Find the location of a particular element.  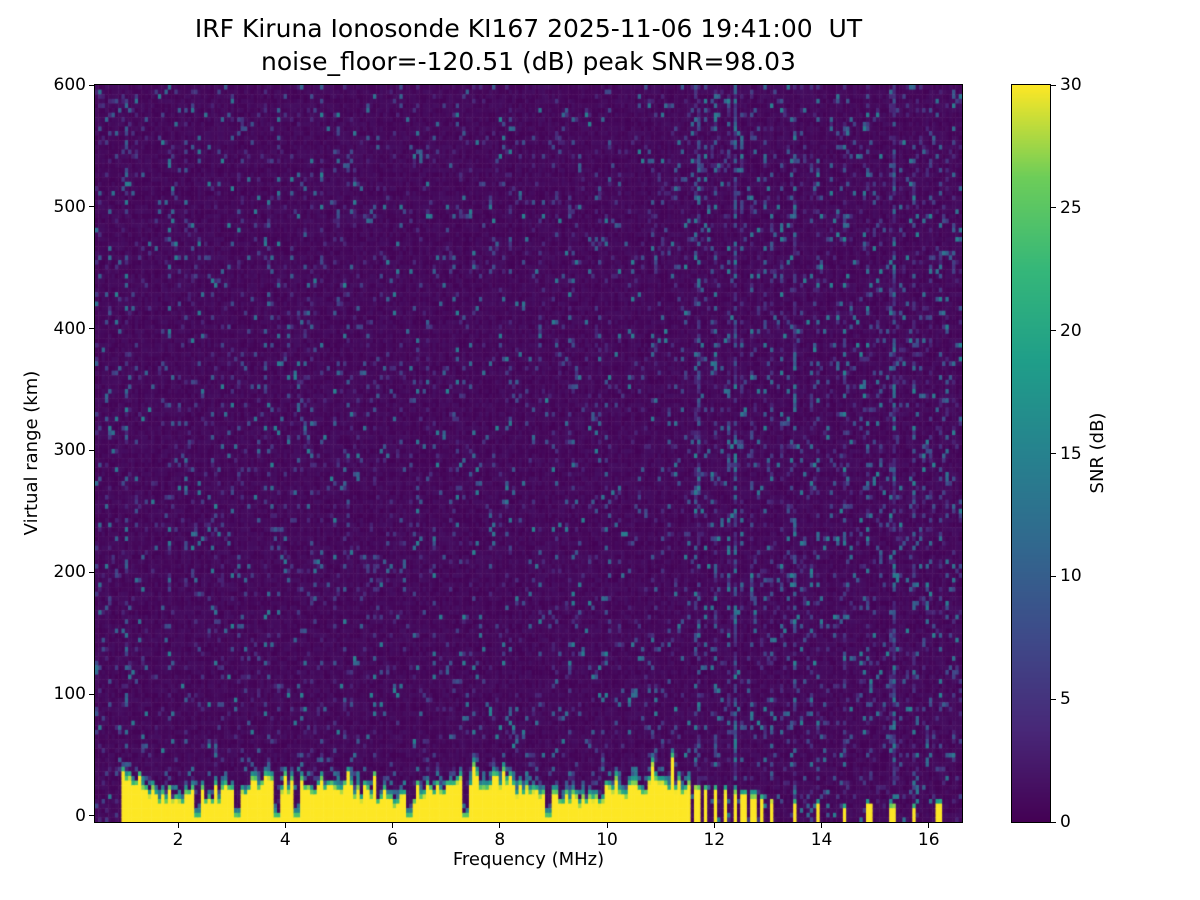

x-tick-label: 6 is located at coordinates (392, 840).